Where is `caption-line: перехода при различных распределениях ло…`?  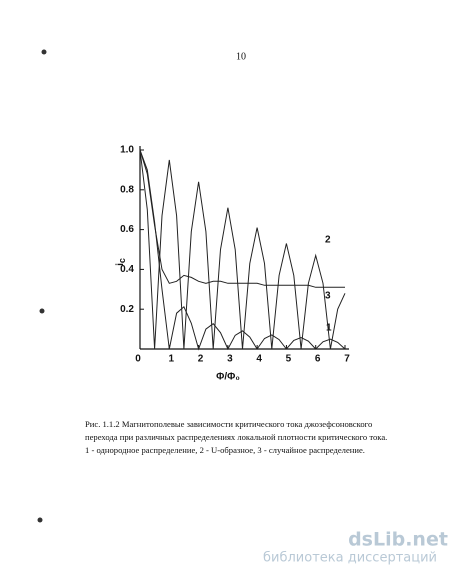 caption-line: перехода при различных распределениях ло… is located at coordinates (236, 437).